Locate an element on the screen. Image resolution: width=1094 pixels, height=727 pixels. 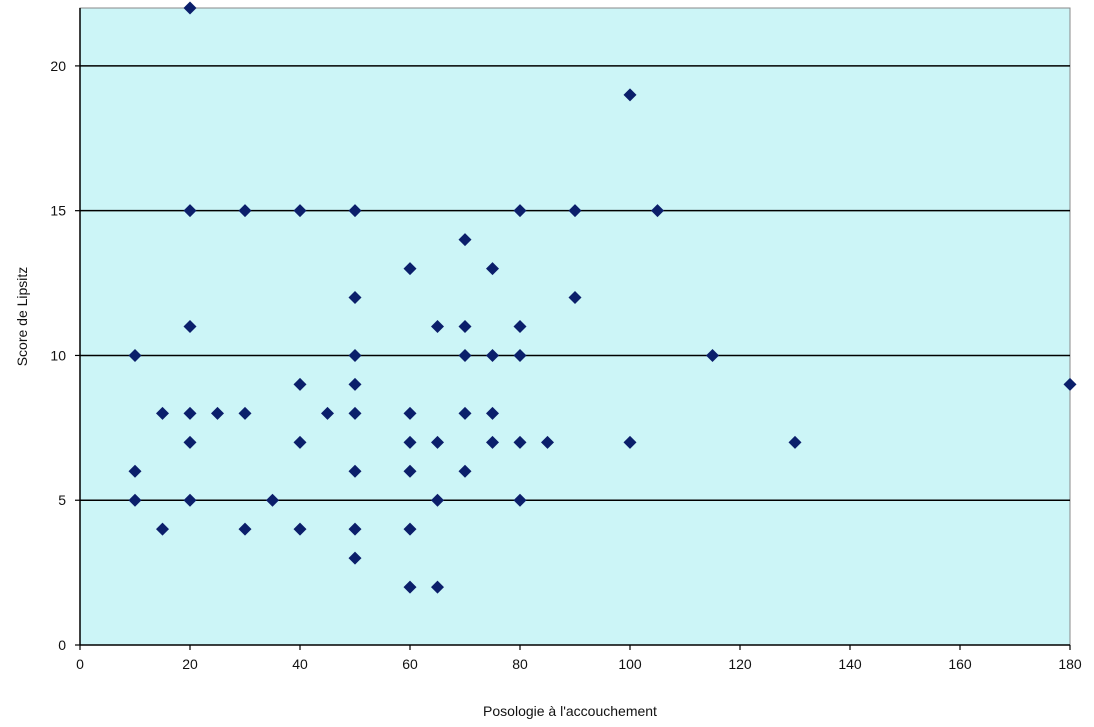
y-tick-label-15: 15 is located at coordinates (58, 211).